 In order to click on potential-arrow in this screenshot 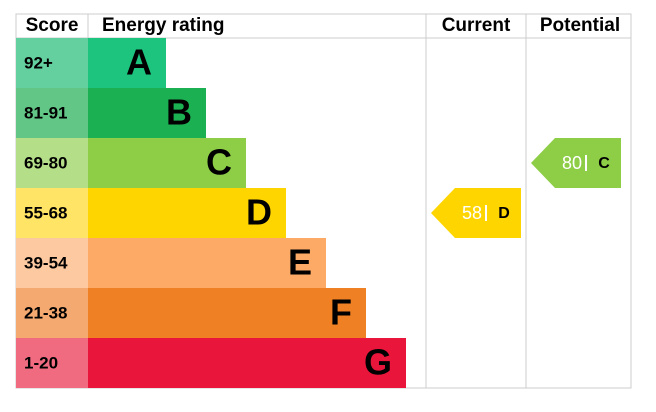, I will do `click(576, 163)`.